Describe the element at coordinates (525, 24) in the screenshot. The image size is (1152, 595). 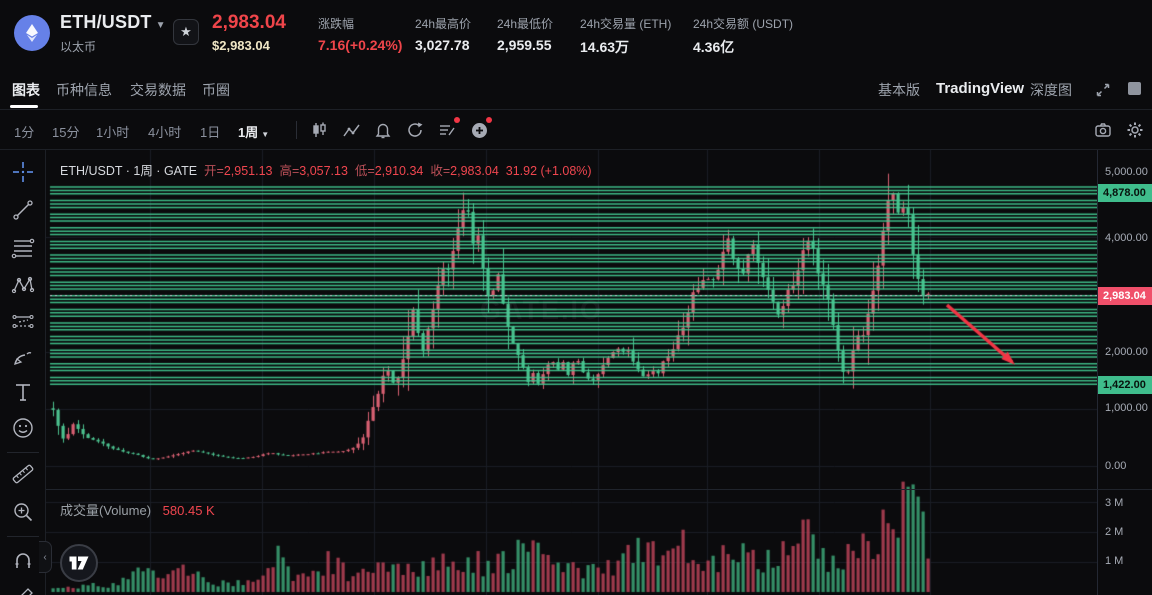
I see `stat-low-label: 24h最低价` at that location.